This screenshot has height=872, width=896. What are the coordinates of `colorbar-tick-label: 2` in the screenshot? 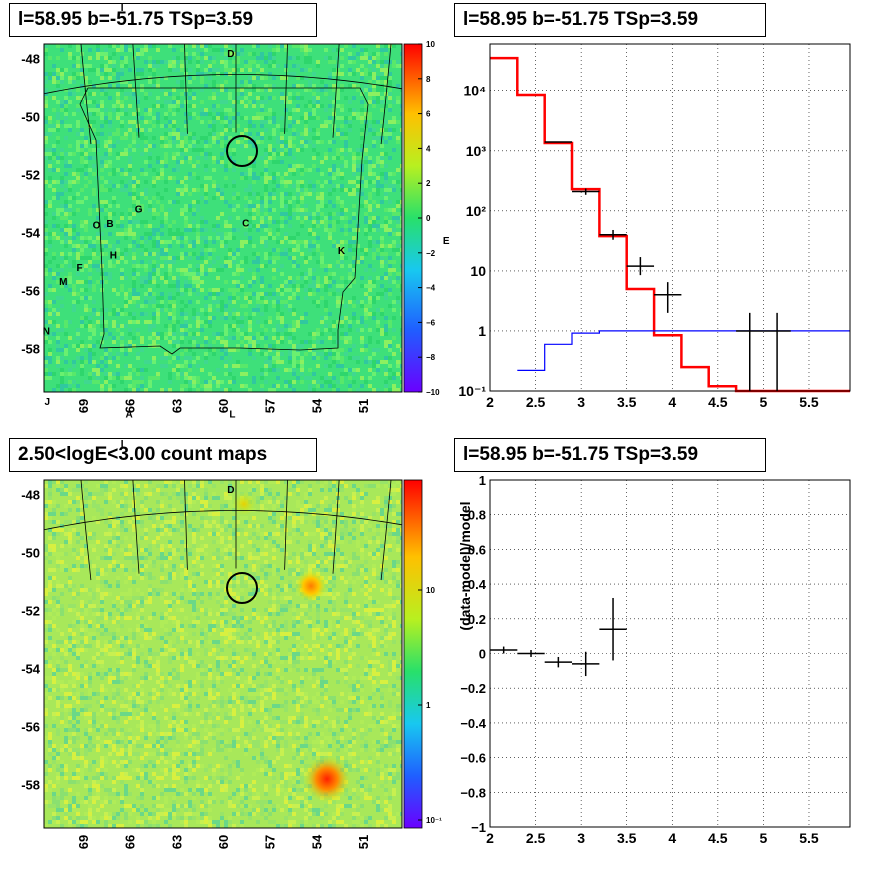 It's located at (428, 183).